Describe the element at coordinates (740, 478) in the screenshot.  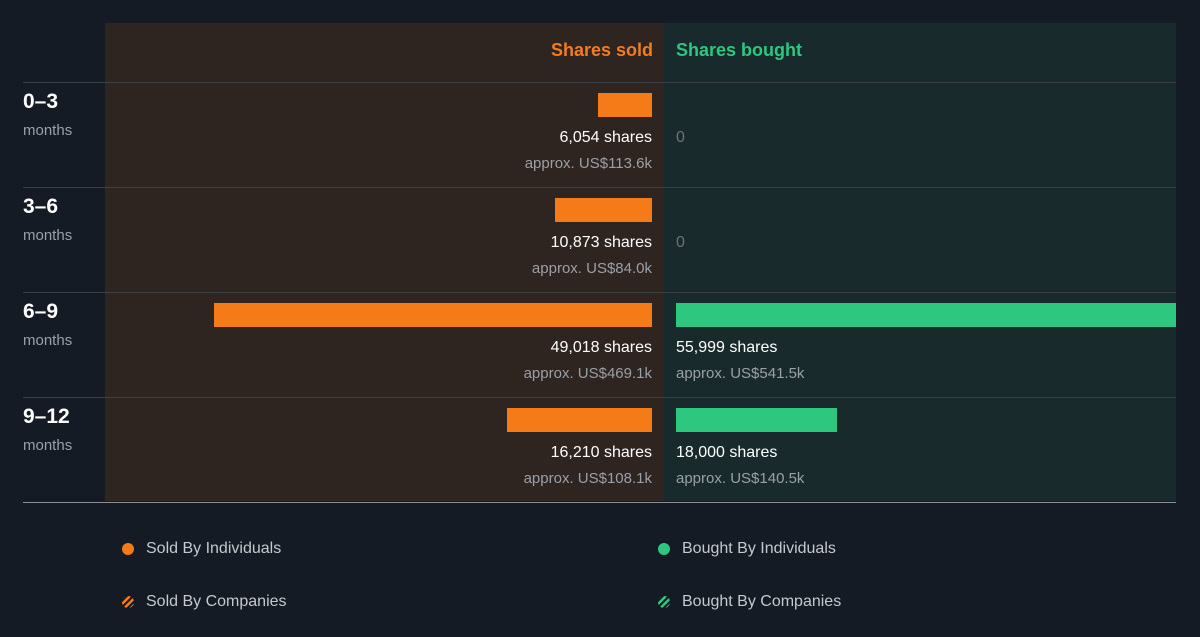
I see `bought-approx-value: approx. US$140.5k` at that location.